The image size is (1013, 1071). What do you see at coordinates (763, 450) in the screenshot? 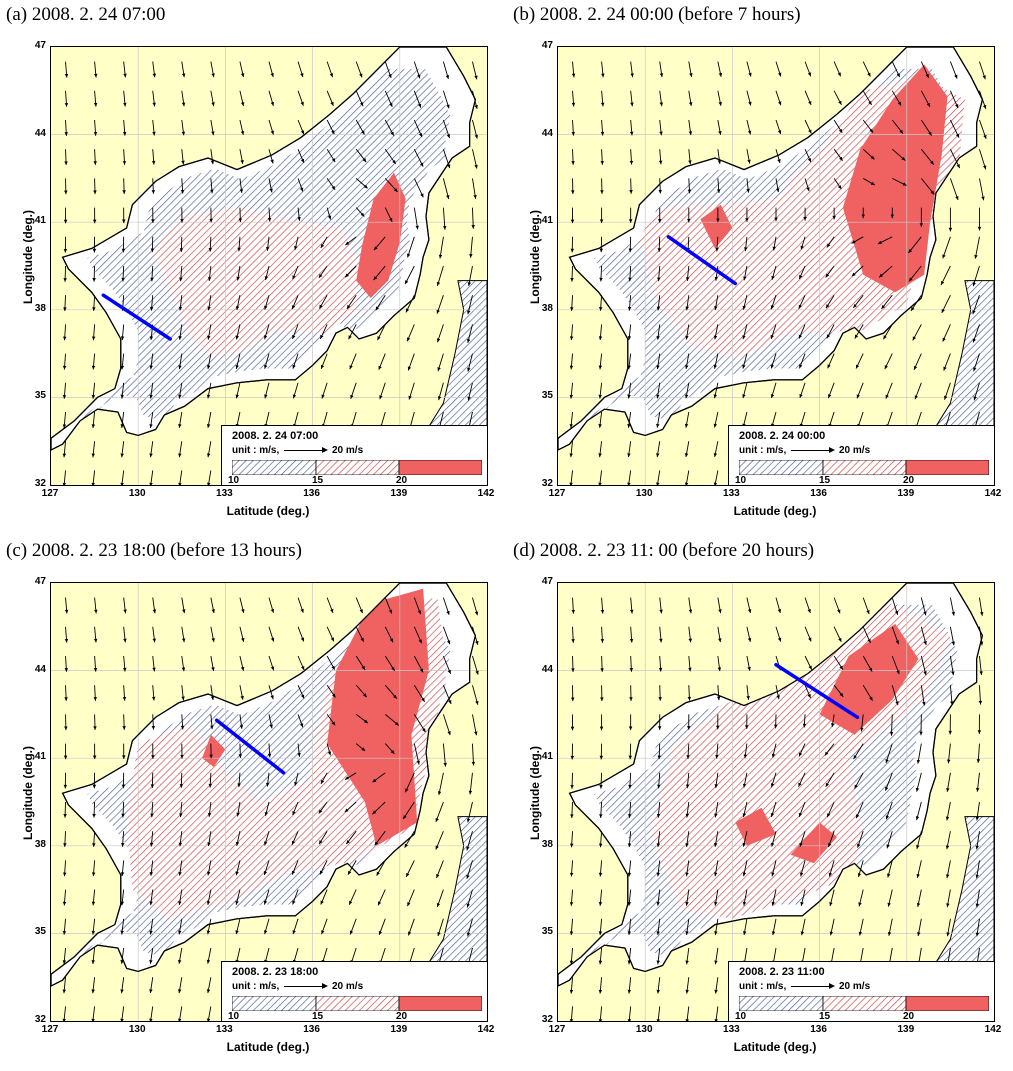
I see `legend-unit: unit : m/s,` at bounding box center [763, 450].